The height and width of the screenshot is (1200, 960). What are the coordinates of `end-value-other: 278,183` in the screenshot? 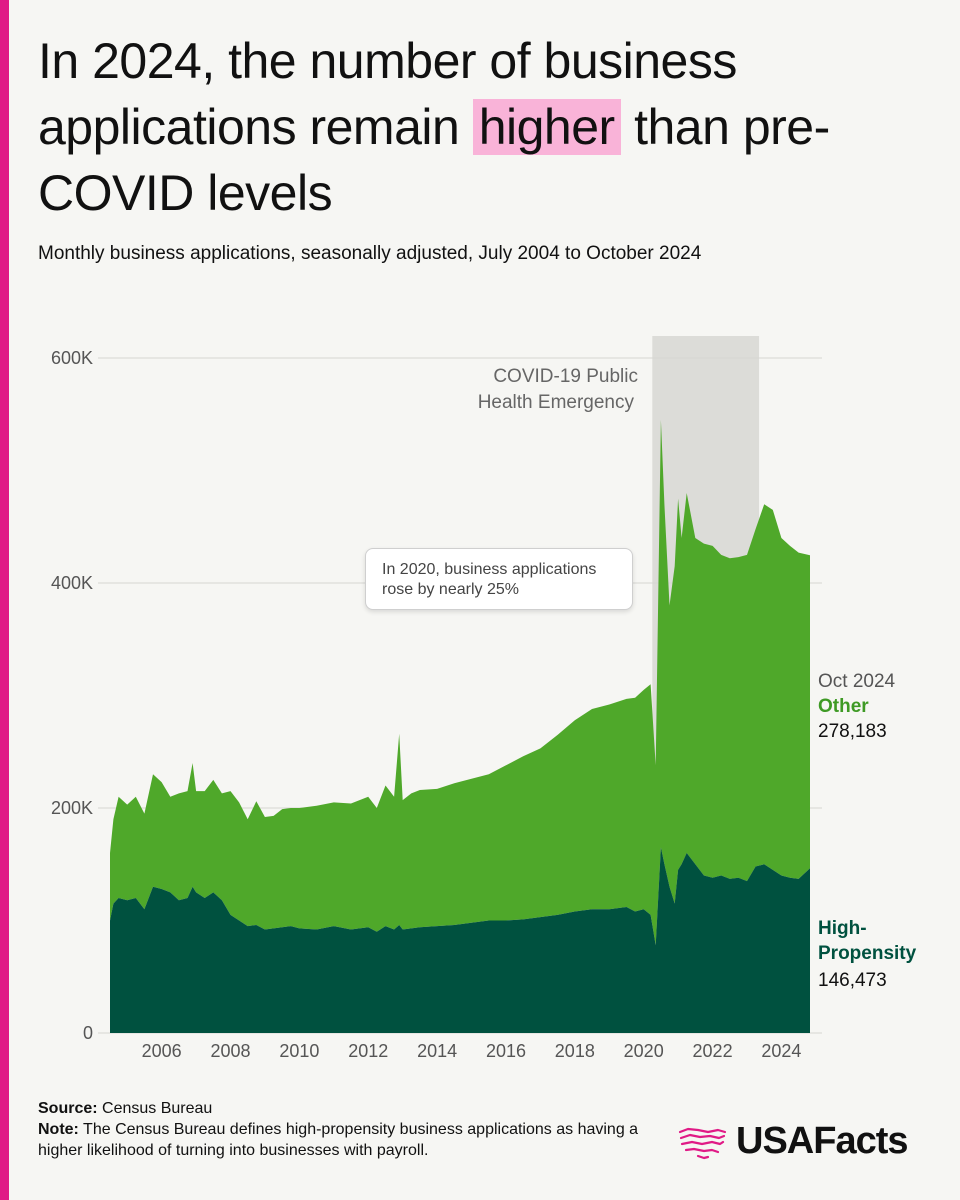 It's located at (852, 731).